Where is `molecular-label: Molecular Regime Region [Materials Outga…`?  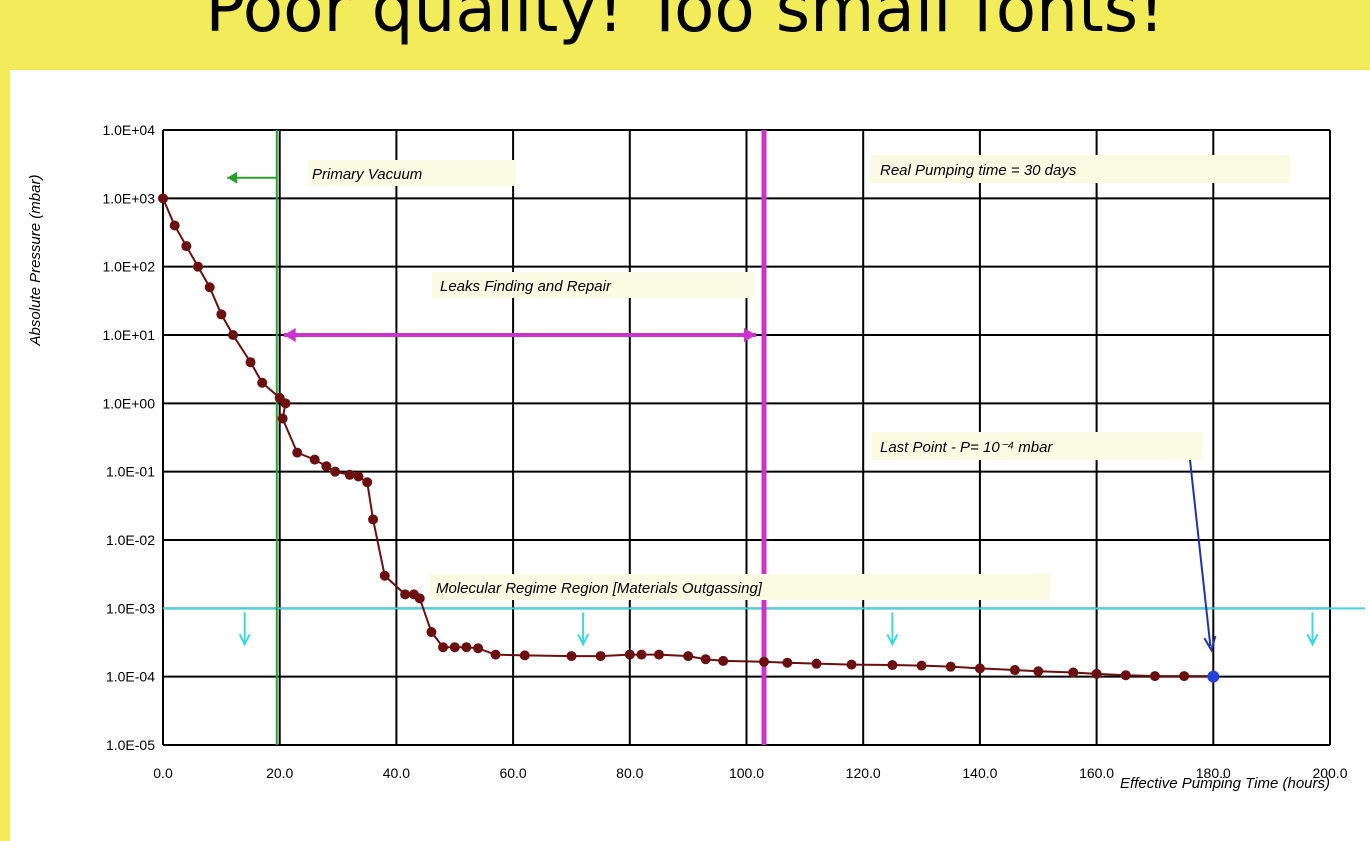 molecular-label: Molecular Regime Region [Materials Outga… is located at coordinates (599, 588).